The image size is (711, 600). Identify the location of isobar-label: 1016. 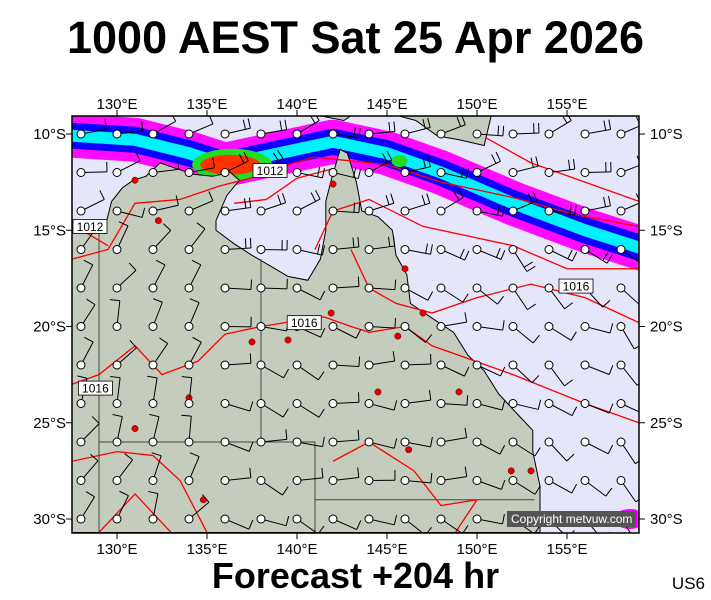
(95, 388).